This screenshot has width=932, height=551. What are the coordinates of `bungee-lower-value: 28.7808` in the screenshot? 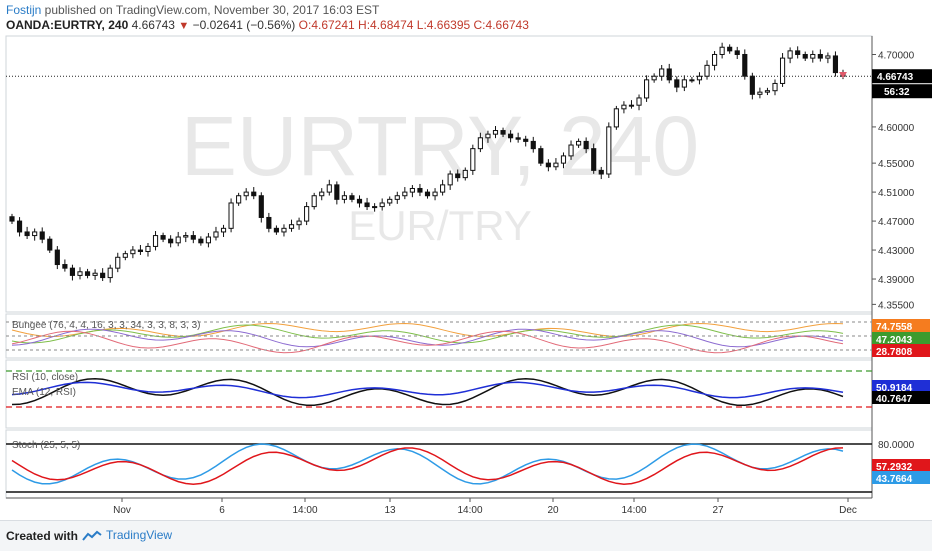 It's located at (894, 352).